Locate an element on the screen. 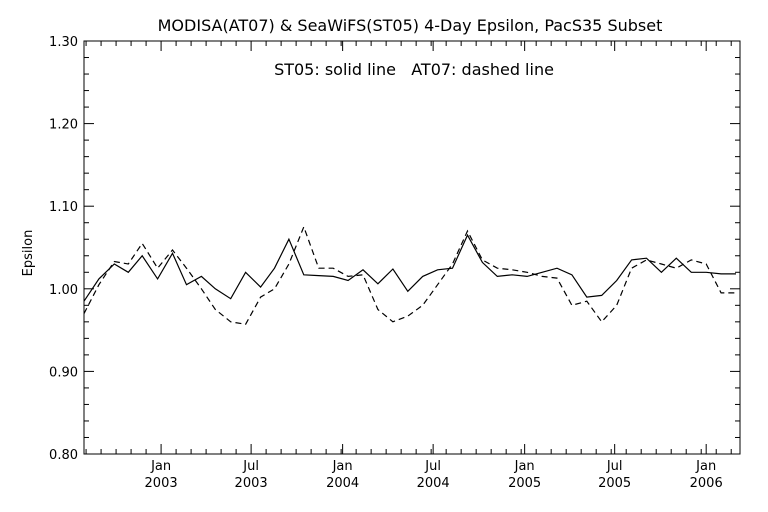 The width and height of the screenshot is (768, 512). y-tick-label: 1.20 is located at coordinates (63, 125).